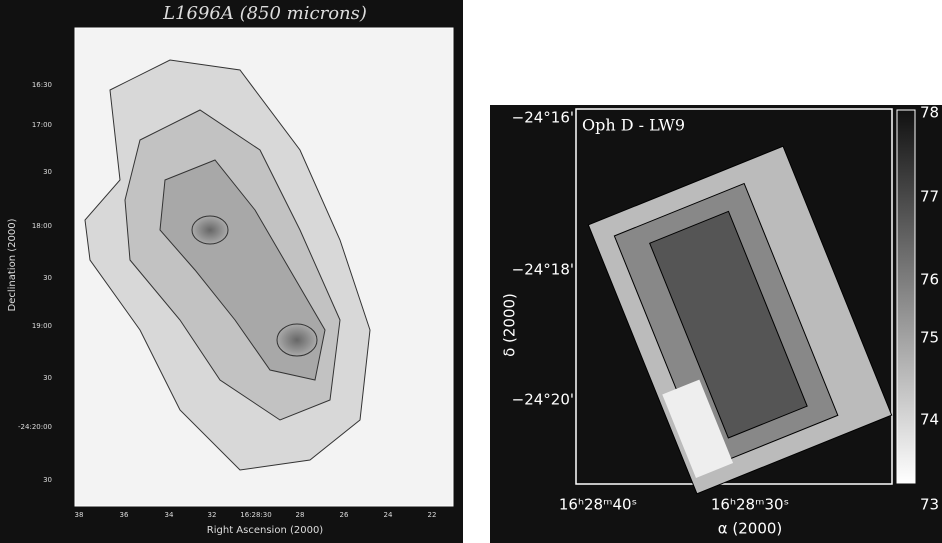 The height and width of the screenshot is (543, 942). I want to click on colorbar-tick-label: 76, so click(929, 280).